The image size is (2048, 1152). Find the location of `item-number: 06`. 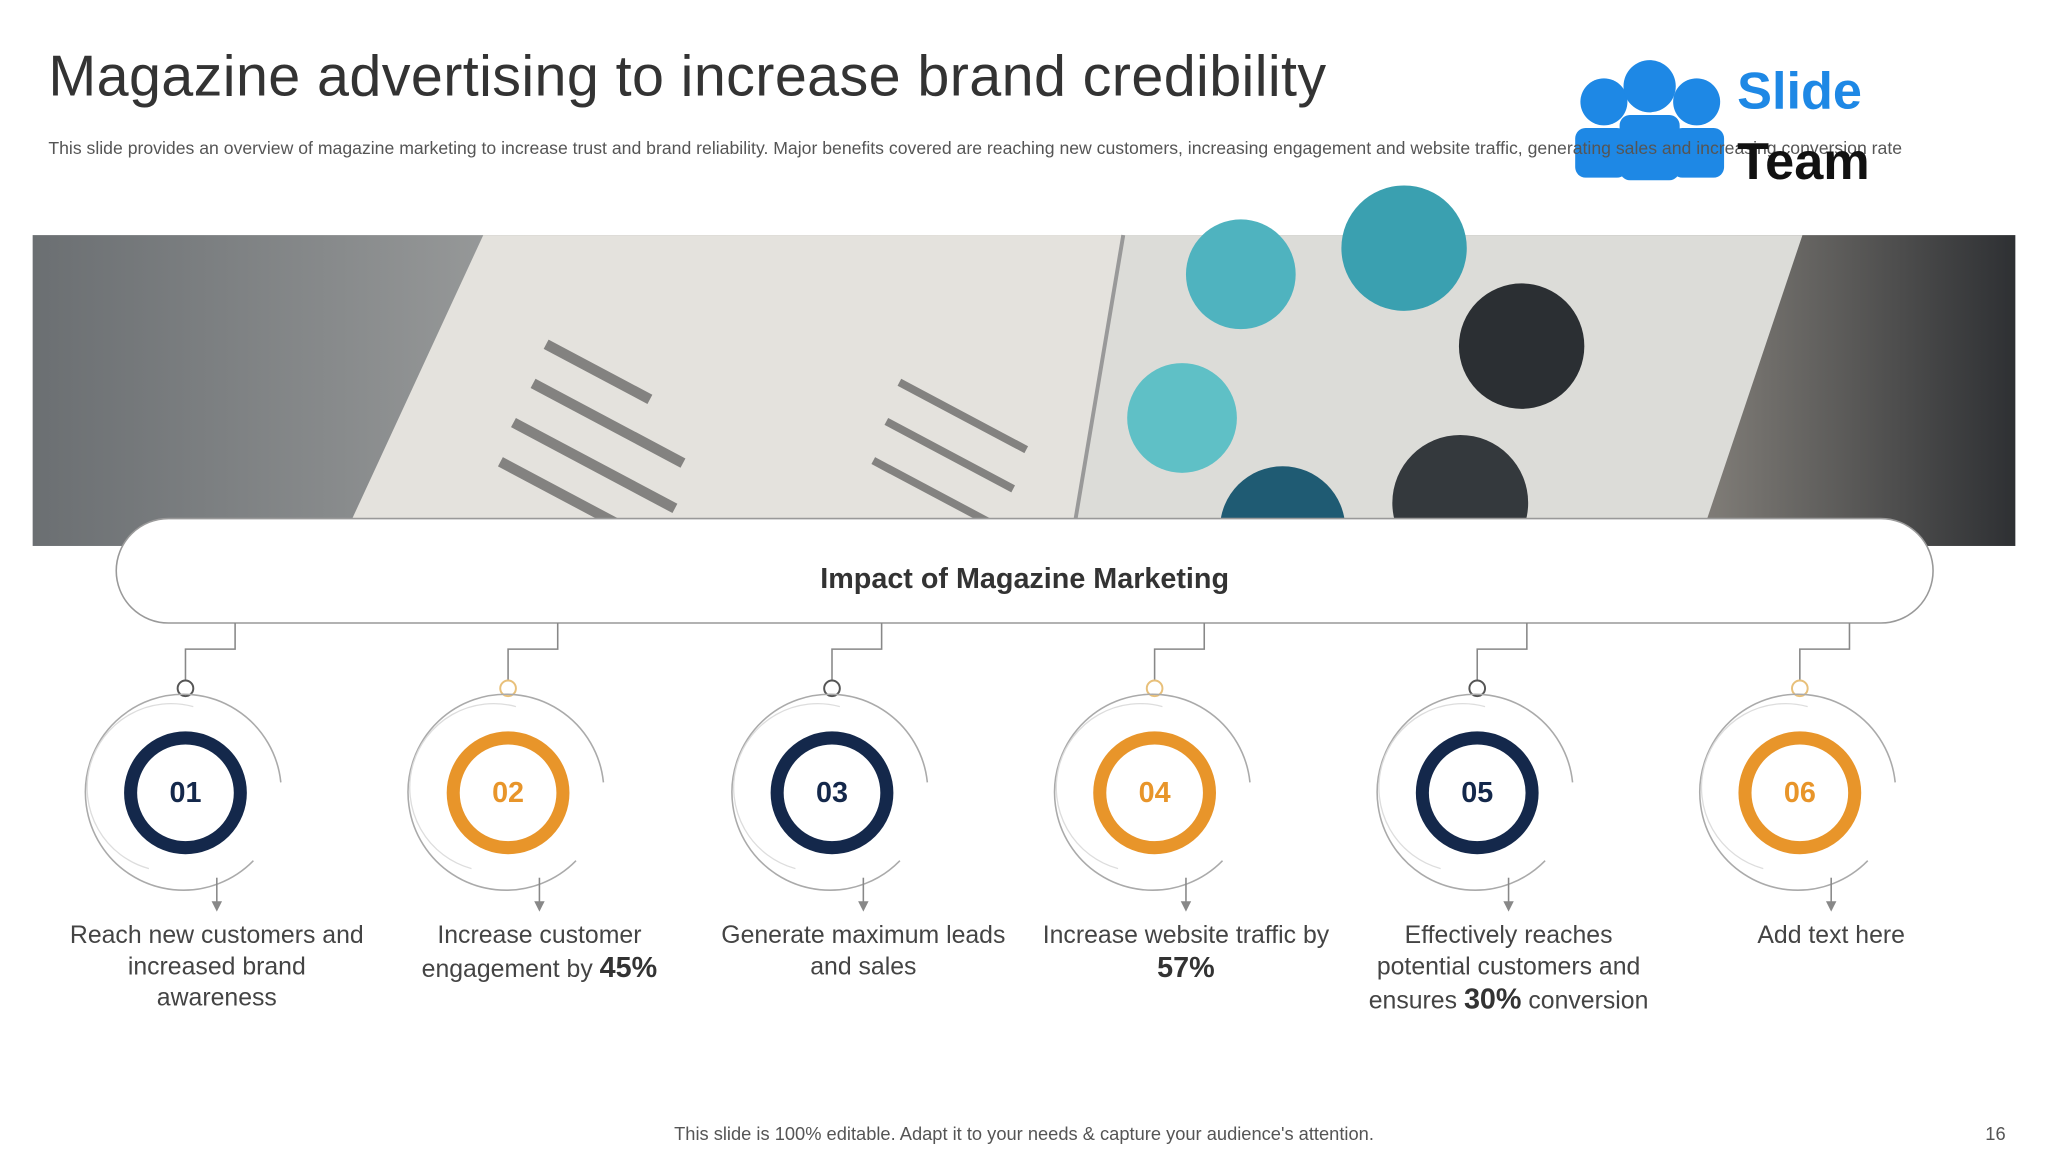

item-number: 06 is located at coordinates (1800, 792).